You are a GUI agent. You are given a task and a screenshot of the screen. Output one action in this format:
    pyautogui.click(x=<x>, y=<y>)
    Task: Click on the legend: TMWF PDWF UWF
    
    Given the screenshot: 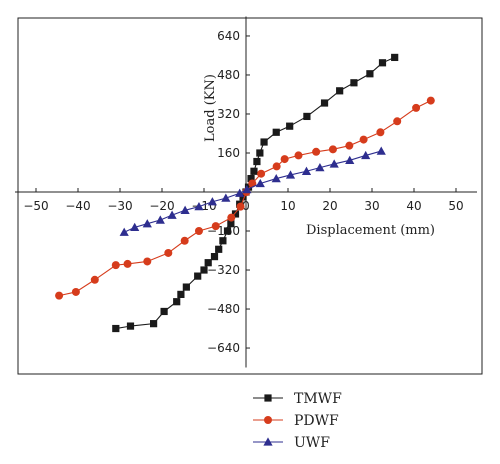 What is the action you would take?
    pyautogui.click(x=297, y=421)
    